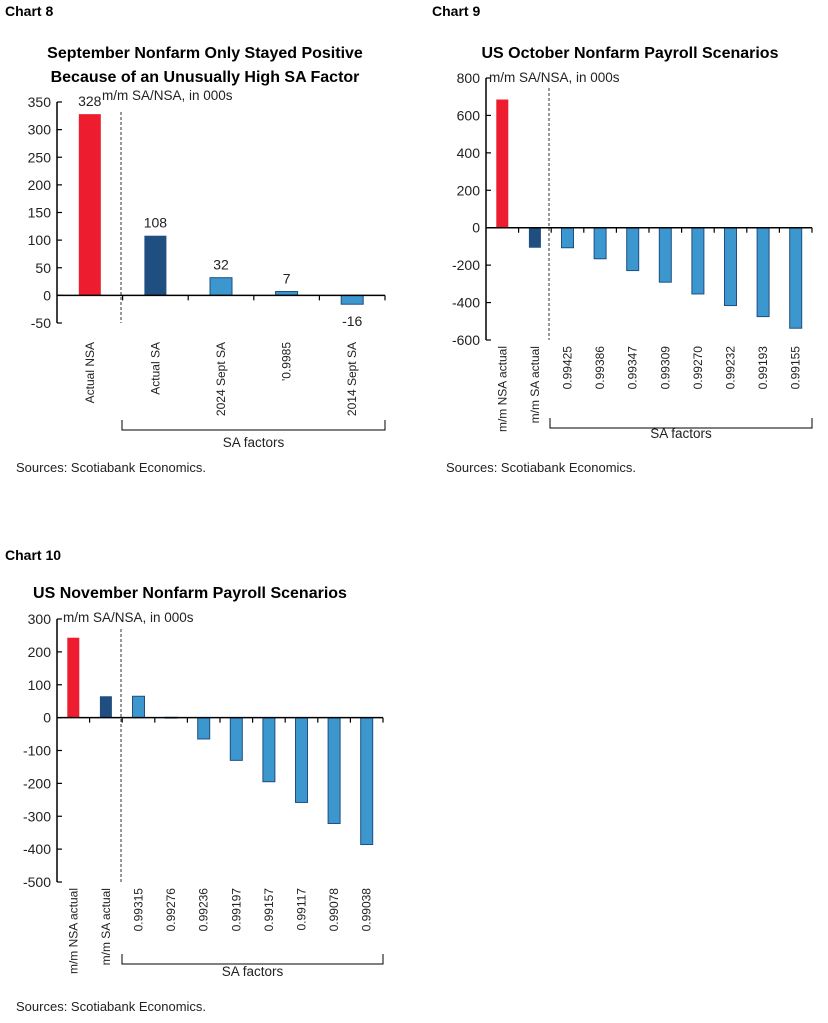 The height and width of the screenshot is (1023, 828). I want to click on category-label: 0.99232, so click(731, 368).